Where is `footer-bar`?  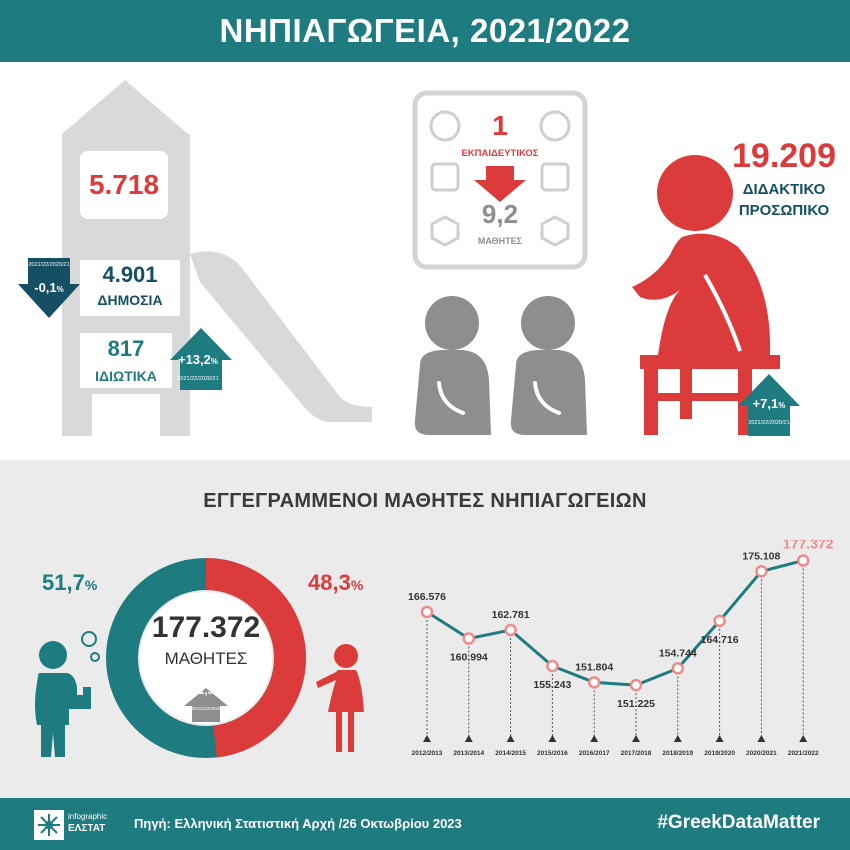 footer-bar is located at coordinates (425, 824).